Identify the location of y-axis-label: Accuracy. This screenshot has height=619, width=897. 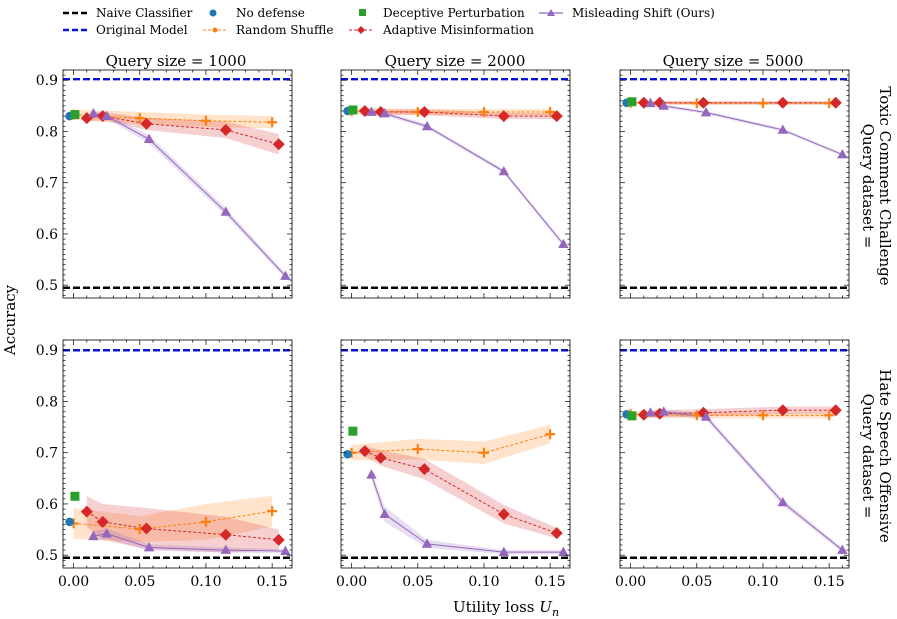
(10, 320).